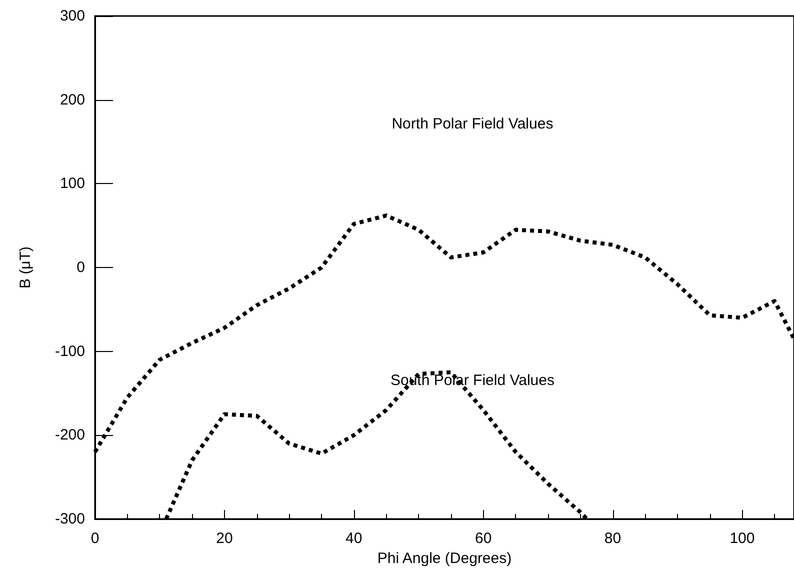 Image resolution: width=794 pixels, height=572 pixels. I want to click on x-tick-label: 80, so click(613, 538).